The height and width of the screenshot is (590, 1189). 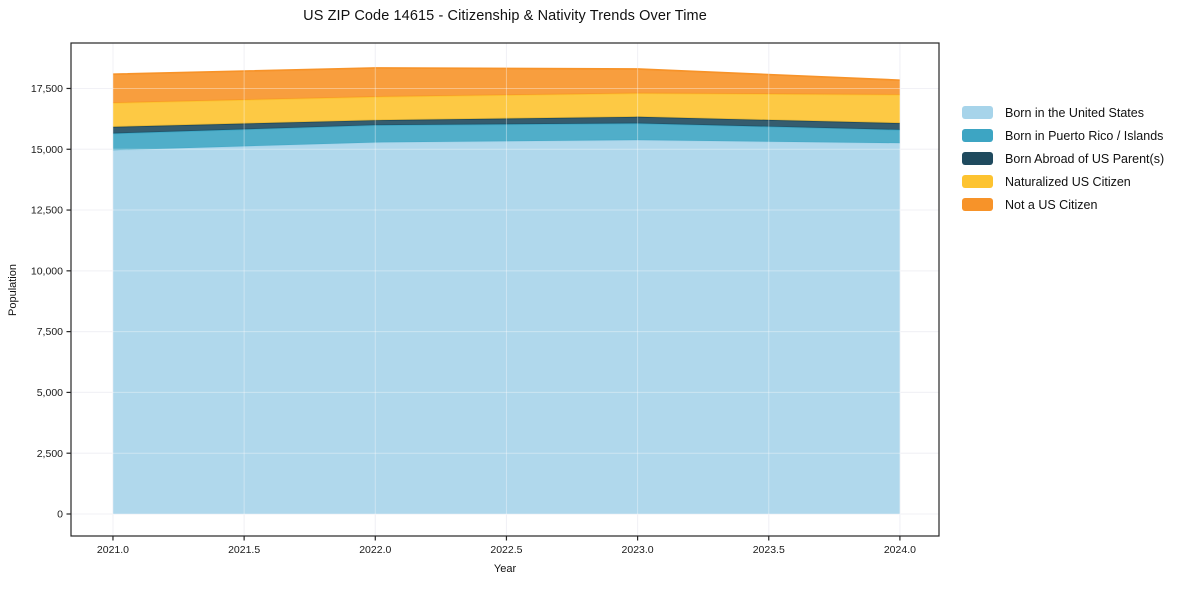 I want to click on x-tick-label: 2023.0, so click(x=638, y=550).